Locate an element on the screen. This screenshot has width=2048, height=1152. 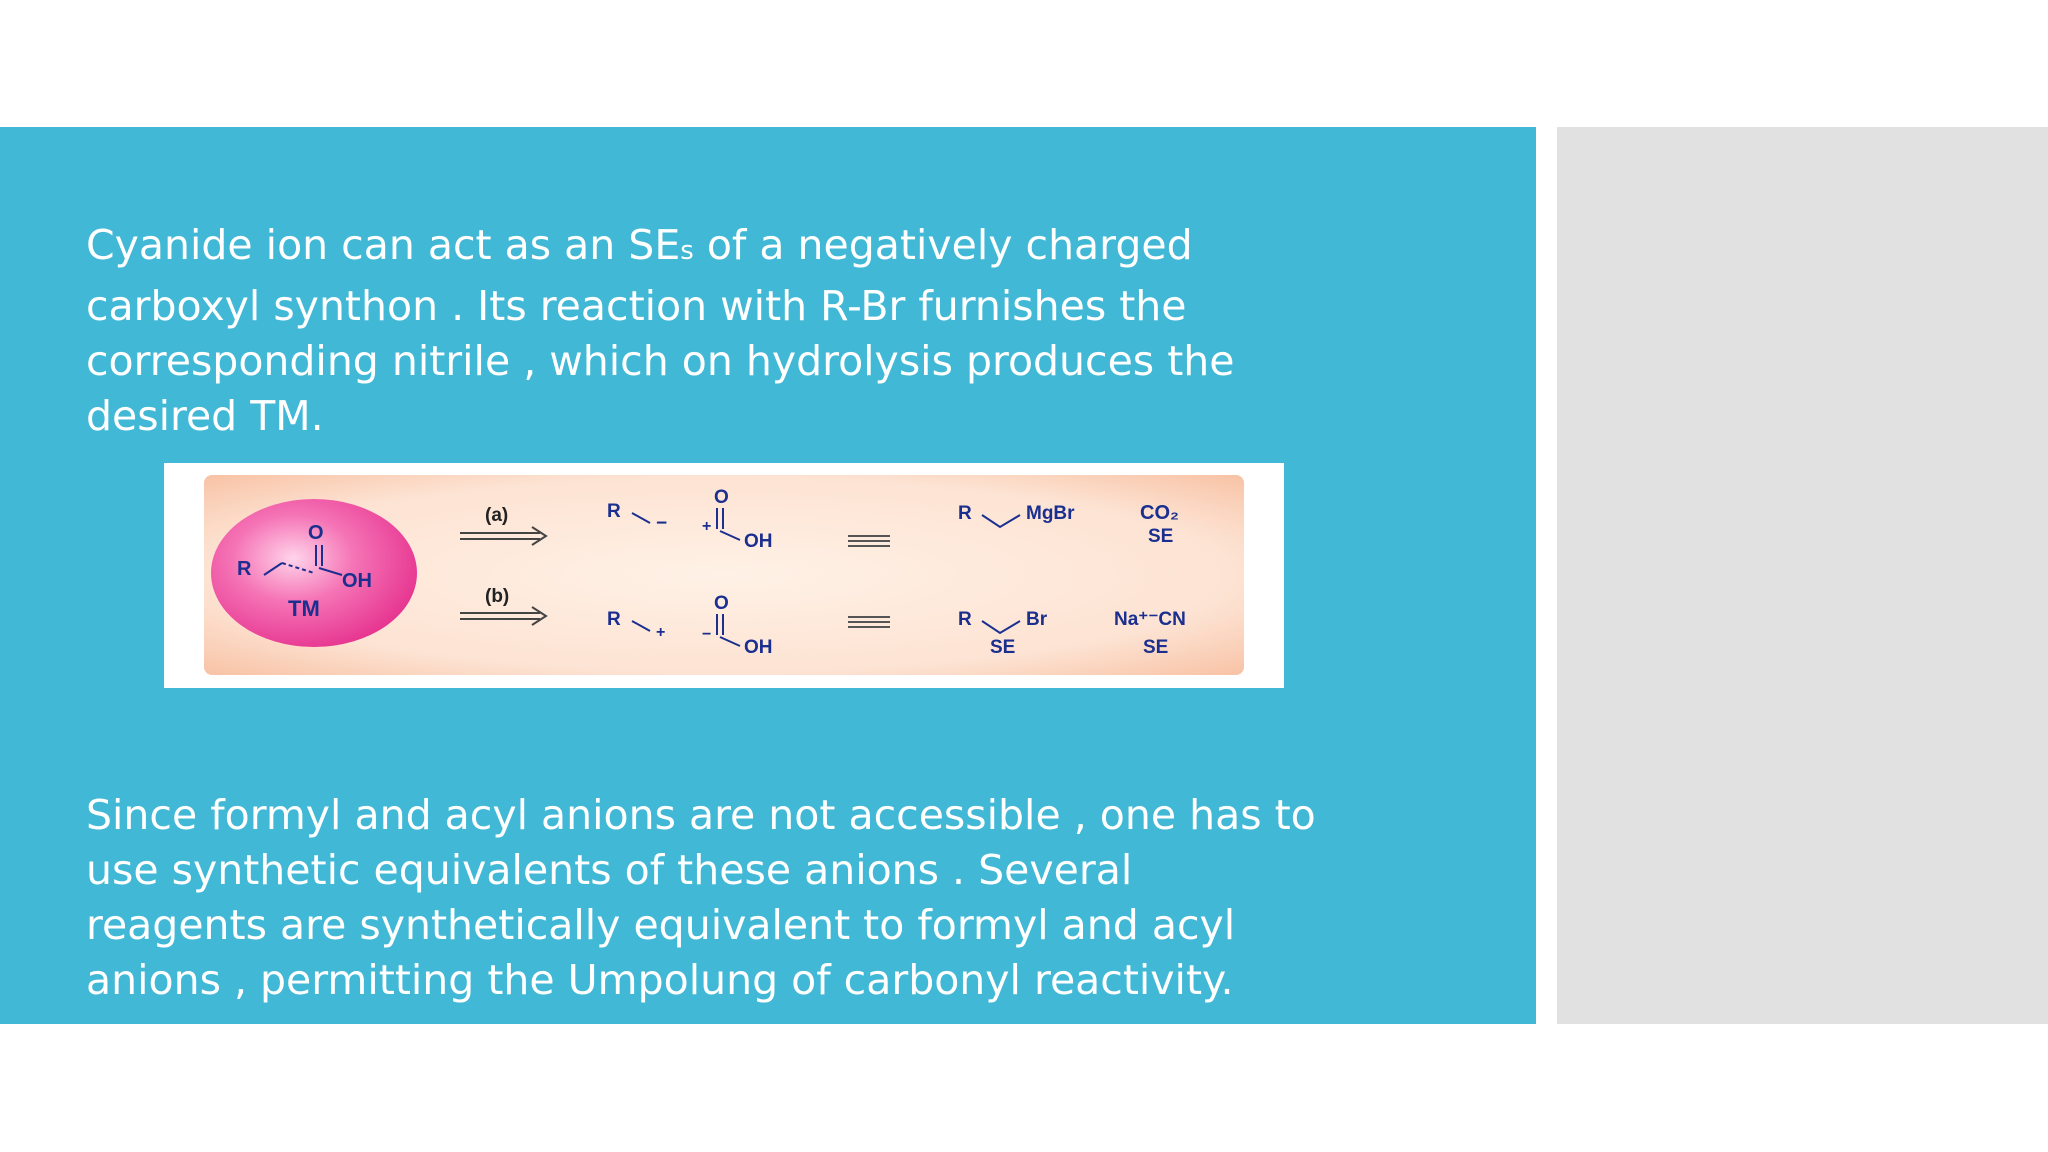
route-b-arrow is located at coordinates (504, 616).